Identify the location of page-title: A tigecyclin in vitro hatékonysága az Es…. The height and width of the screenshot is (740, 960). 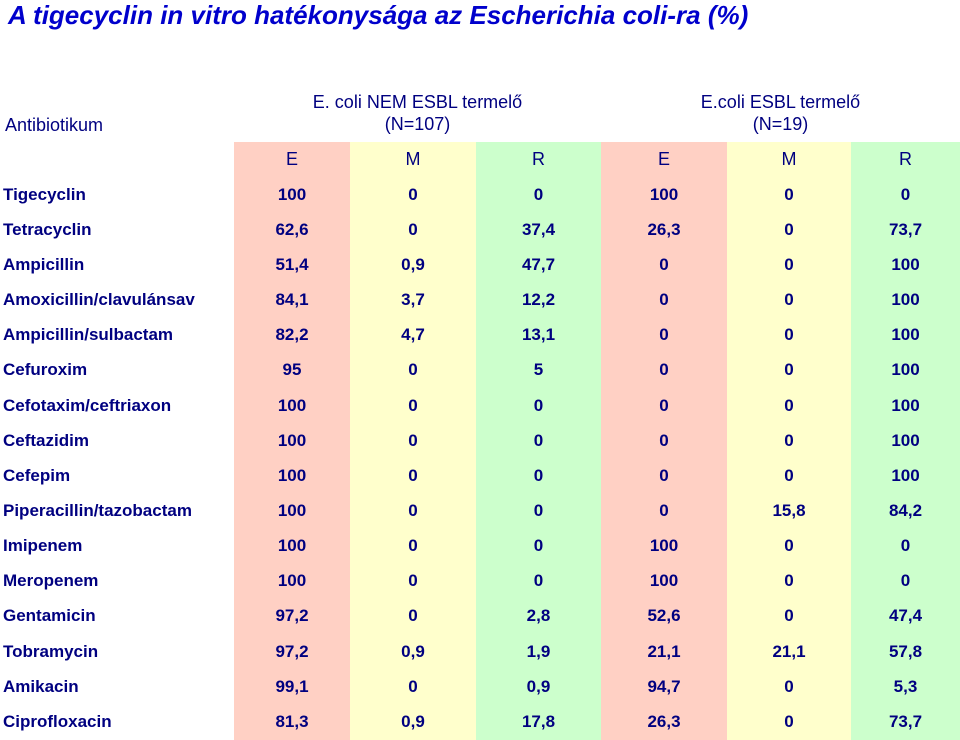
(378, 15).